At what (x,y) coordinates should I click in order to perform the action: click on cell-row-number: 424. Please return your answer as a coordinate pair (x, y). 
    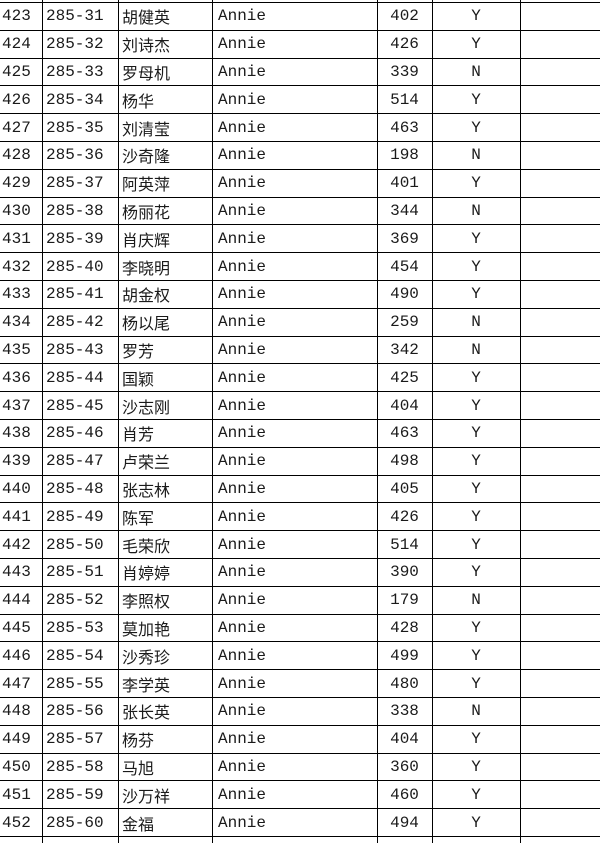
    Looking at the image, I should click on (16, 44).